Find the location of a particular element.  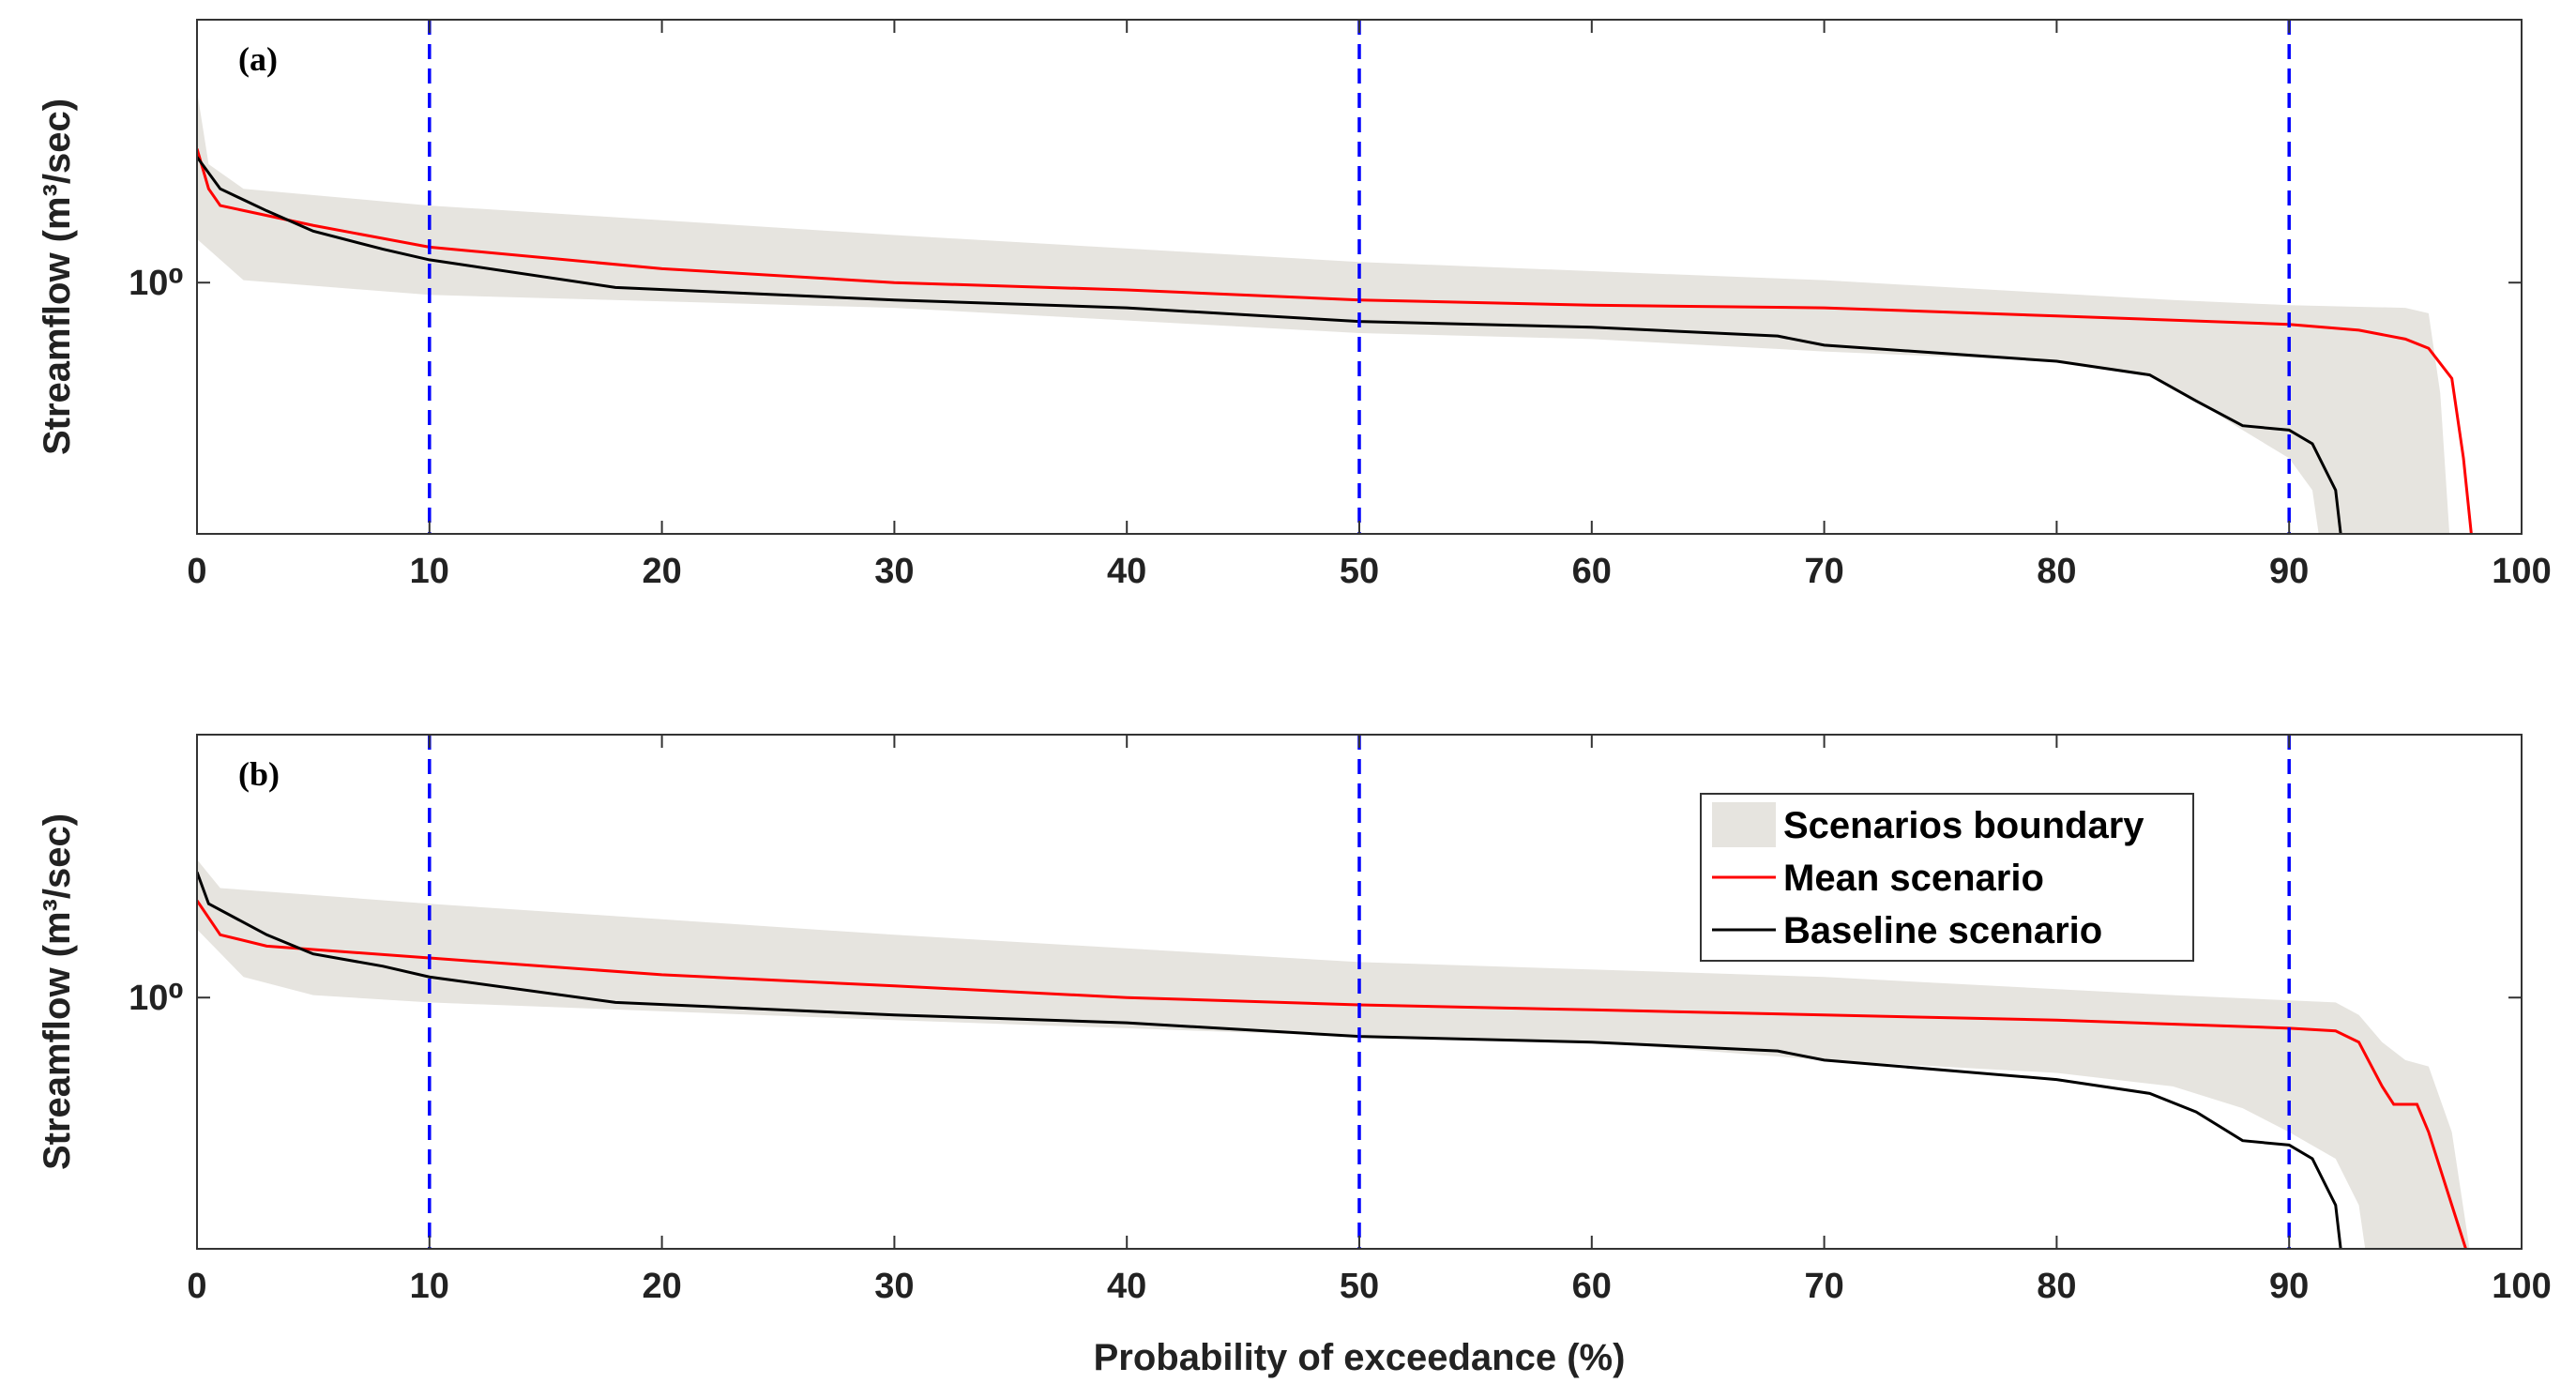

panel-label: (b) is located at coordinates (259, 774).